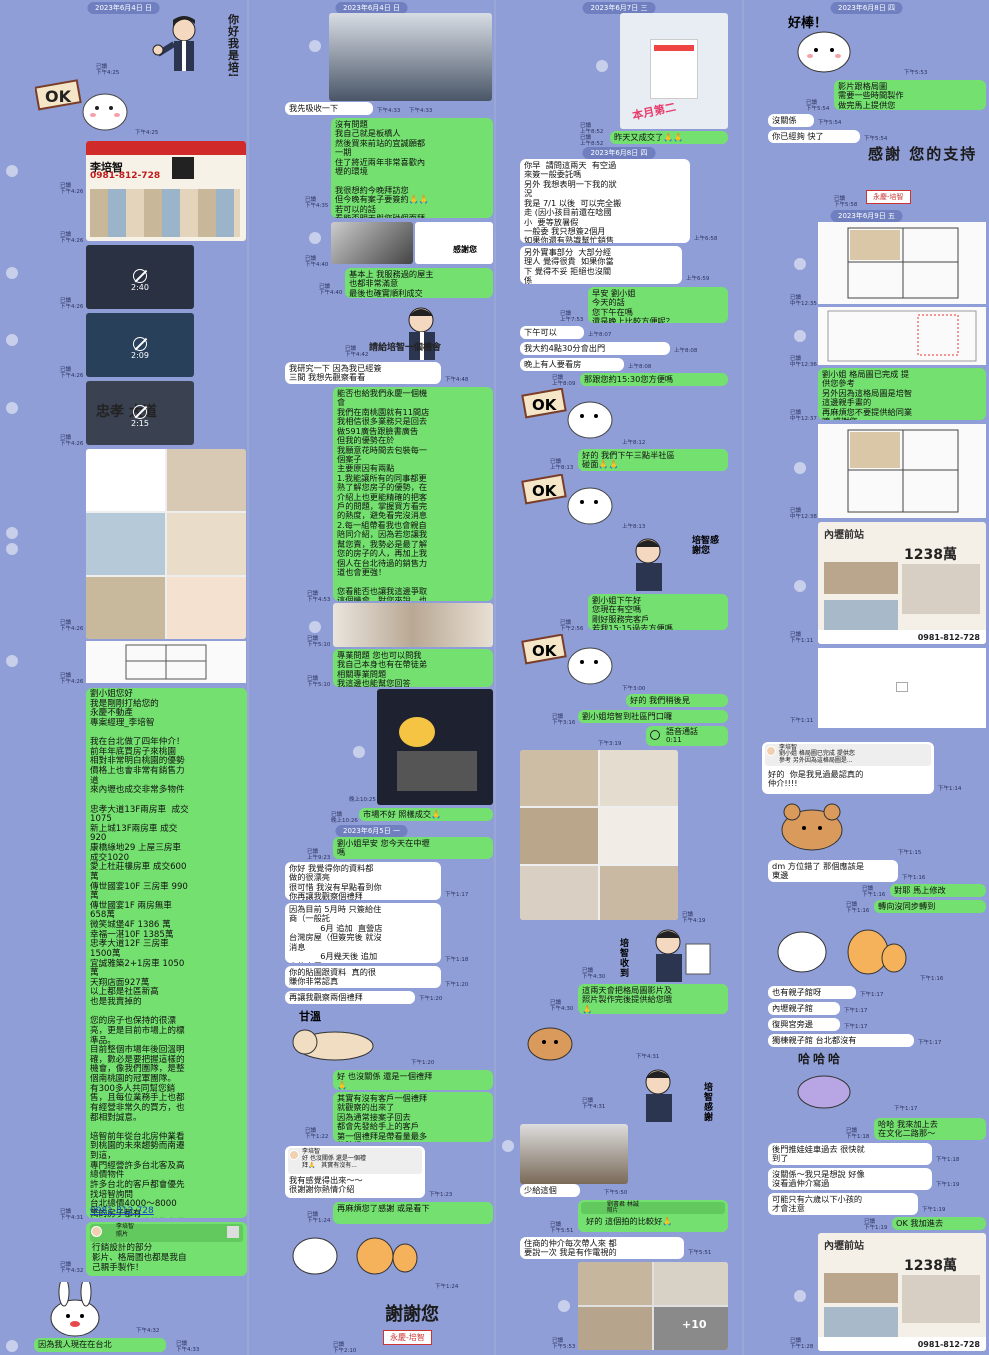 Image resolution: width=989 pixels, height=1355 pixels. Describe the element at coordinates (600, 335) in the screenshot. I see `timestamp: 上午8:07` at that location.